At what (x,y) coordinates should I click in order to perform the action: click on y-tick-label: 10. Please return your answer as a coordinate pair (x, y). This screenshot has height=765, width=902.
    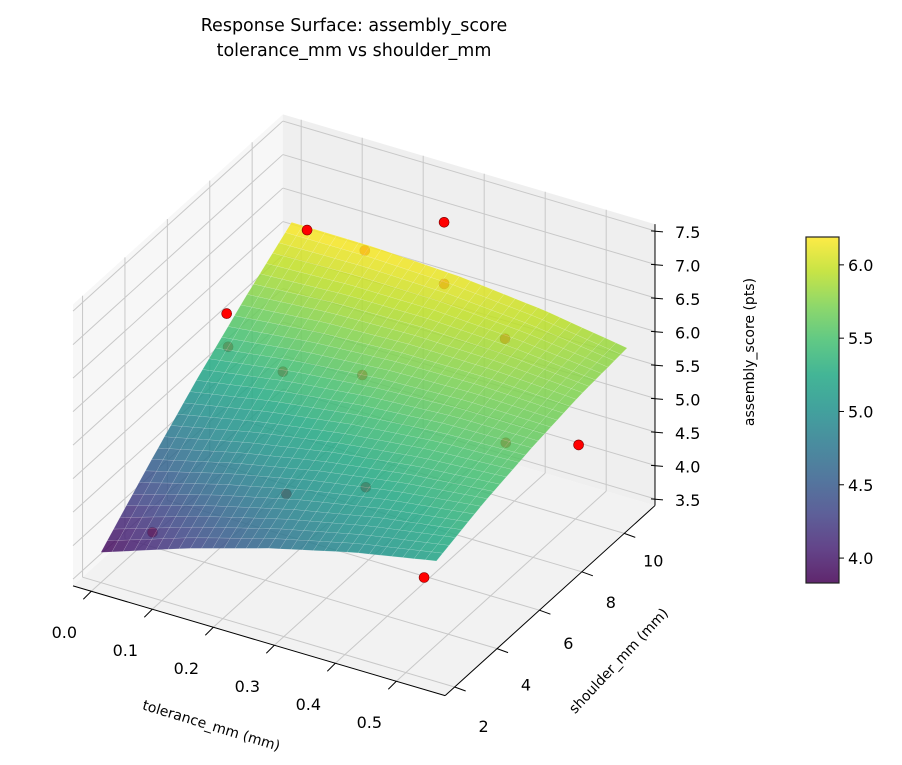
    Looking at the image, I should click on (653, 560).